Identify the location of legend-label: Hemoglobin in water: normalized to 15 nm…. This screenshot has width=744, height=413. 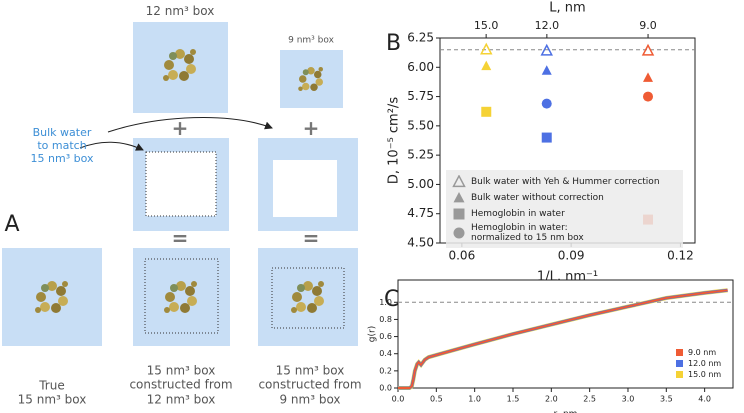
(527, 233).